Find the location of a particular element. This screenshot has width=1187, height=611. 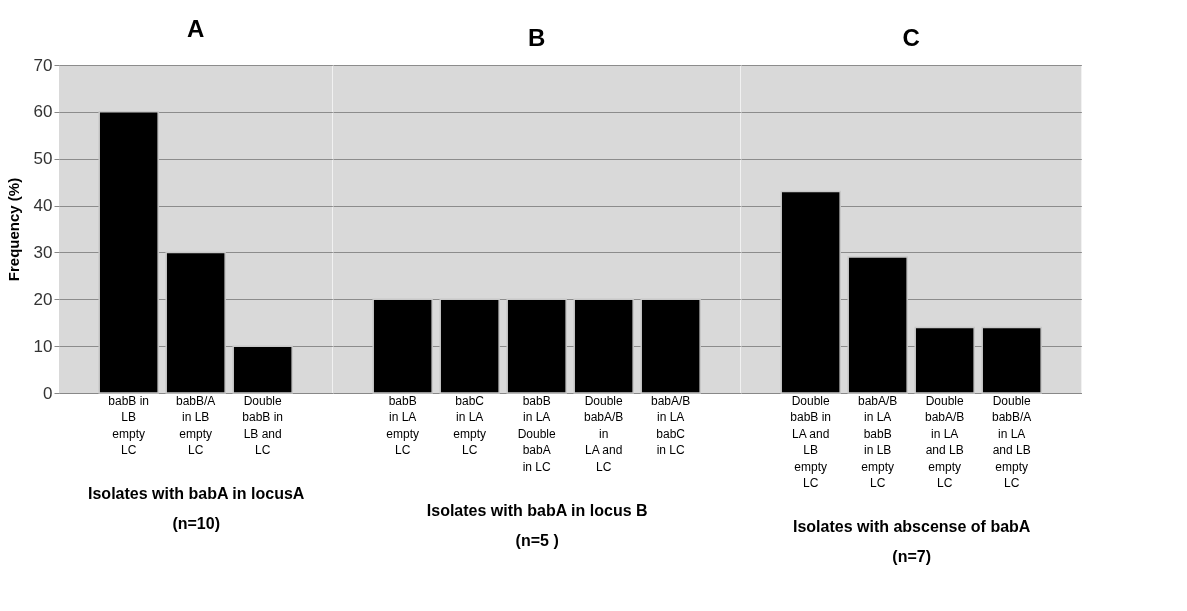

x-tick-label: babA/B in LA babB in LB empty LC is located at coordinates (877, 441).